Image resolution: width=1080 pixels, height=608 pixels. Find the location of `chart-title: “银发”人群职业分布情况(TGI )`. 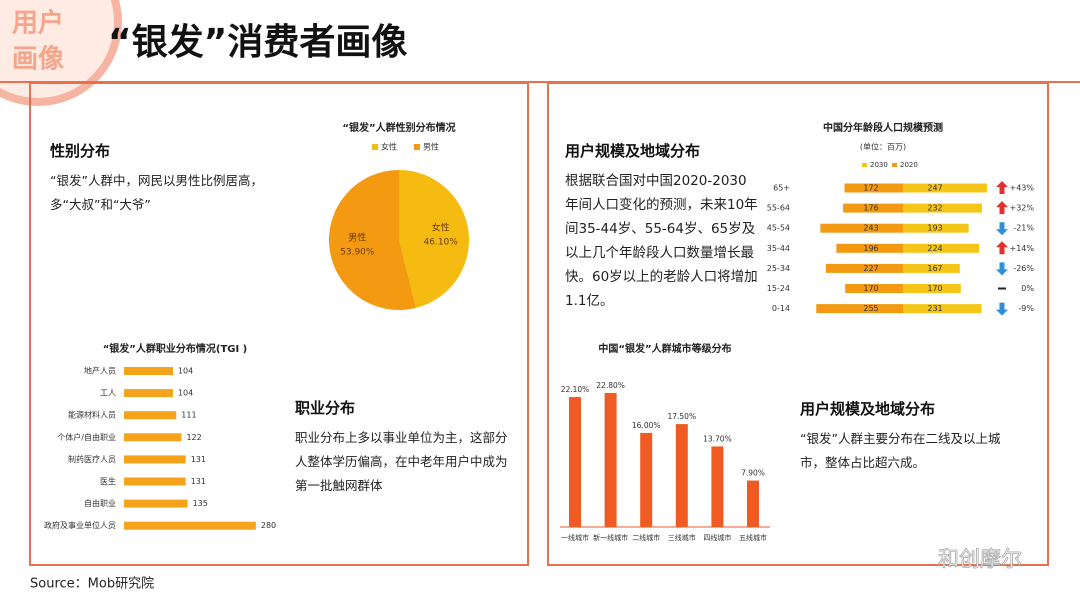

chart-title: “银发”人群职业分布情况(TGI ) is located at coordinates (175, 348).